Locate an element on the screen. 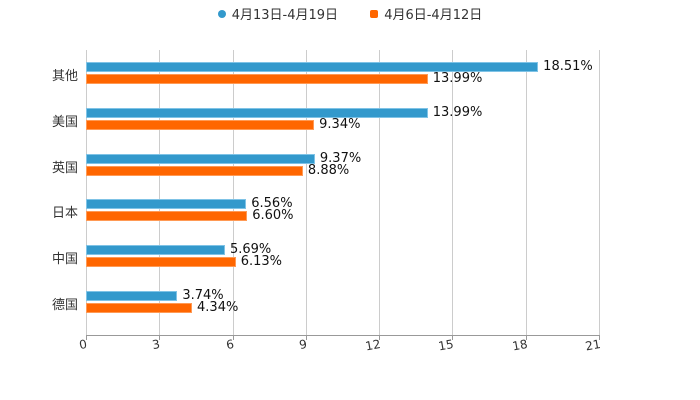 This screenshot has height=400, width=700. value-label: 6.56% is located at coordinates (272, 204).